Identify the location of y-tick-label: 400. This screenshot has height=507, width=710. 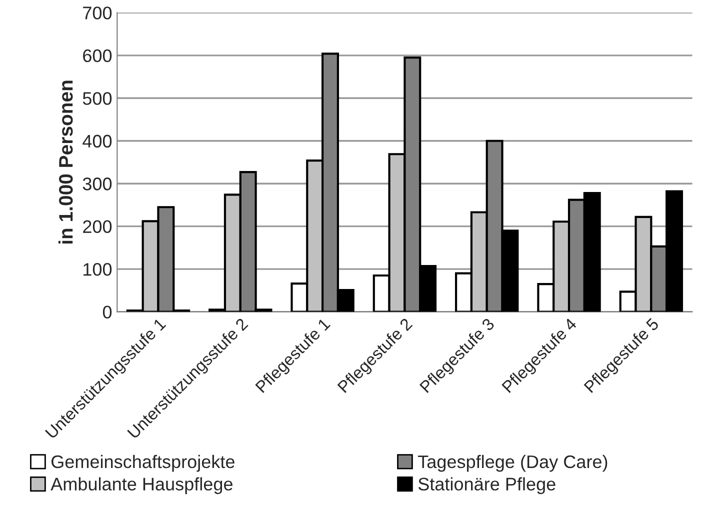
(97, 141).